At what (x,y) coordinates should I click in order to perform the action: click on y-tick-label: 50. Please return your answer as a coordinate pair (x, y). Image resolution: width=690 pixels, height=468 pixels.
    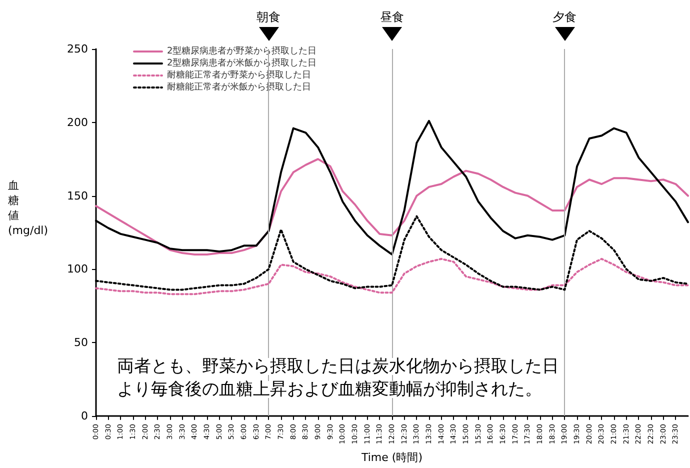
    Looking at the image, I should click on (81, 343).